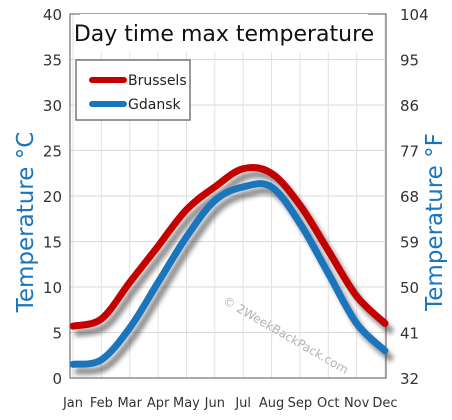 Image resolution: width=452 pixels, height=420 pixels. I want to click on chart-title: Day time max temperature, so click(224, 34).